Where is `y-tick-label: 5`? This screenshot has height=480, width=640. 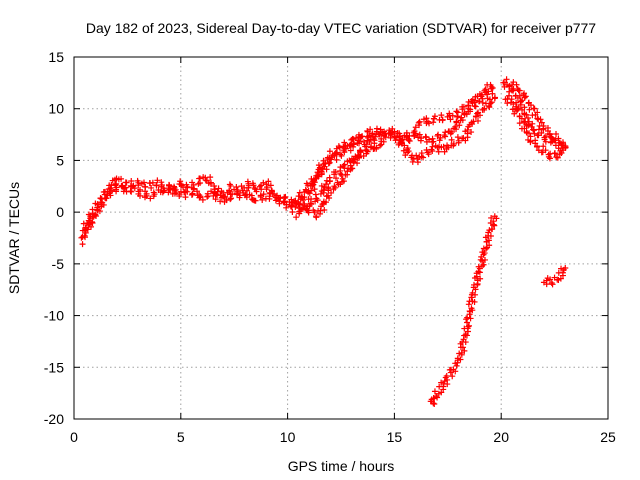
y-tick-label: 5 is located at coordinates (60, 160).